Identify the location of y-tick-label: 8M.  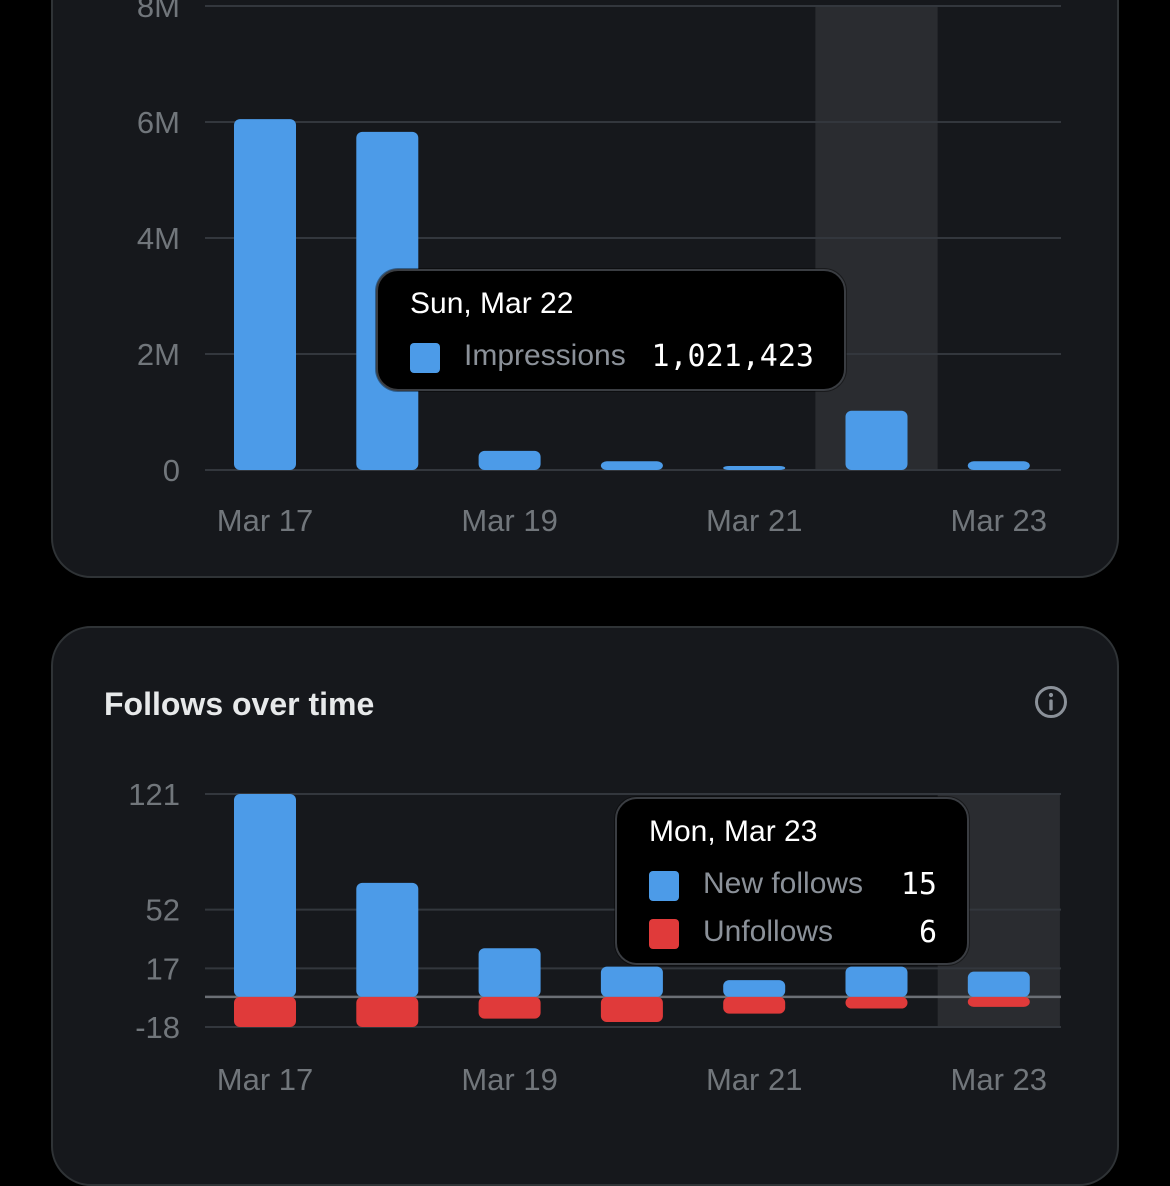
(158, 12).